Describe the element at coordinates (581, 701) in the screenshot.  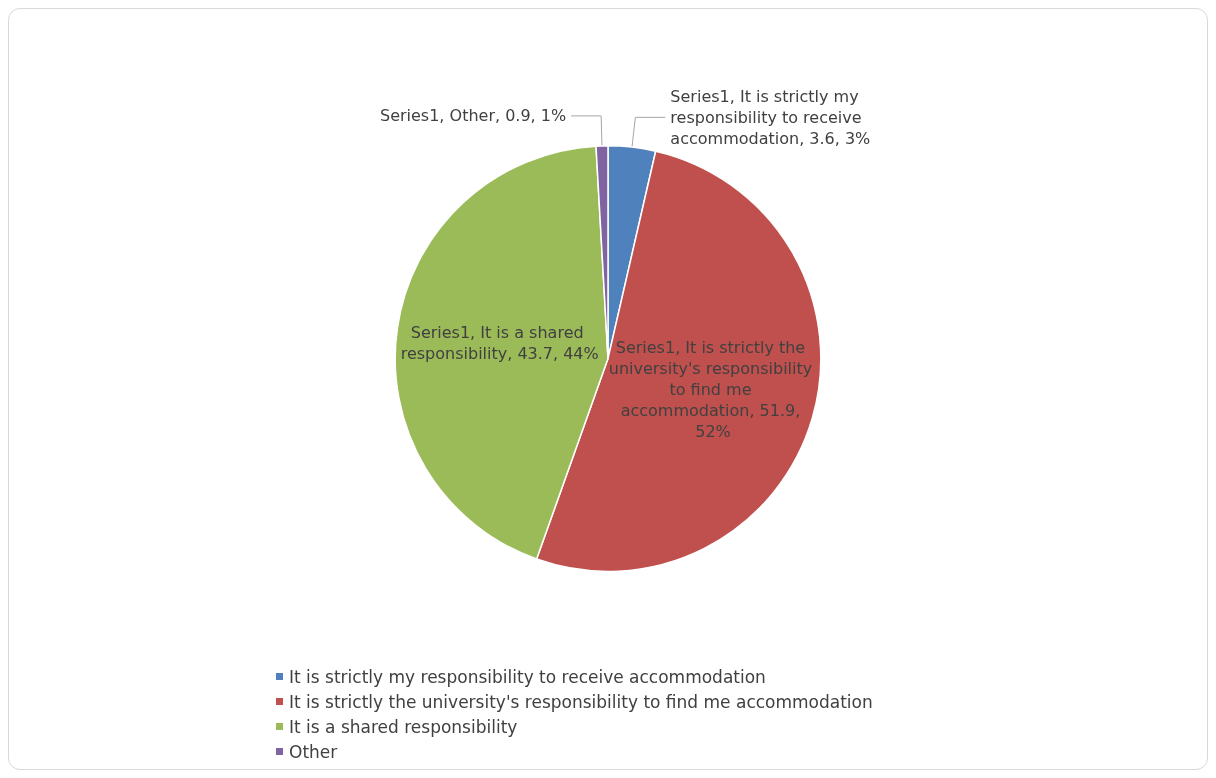
I see `legend-label: It is strictly the university's responsibility to find me accommodation` at that location.